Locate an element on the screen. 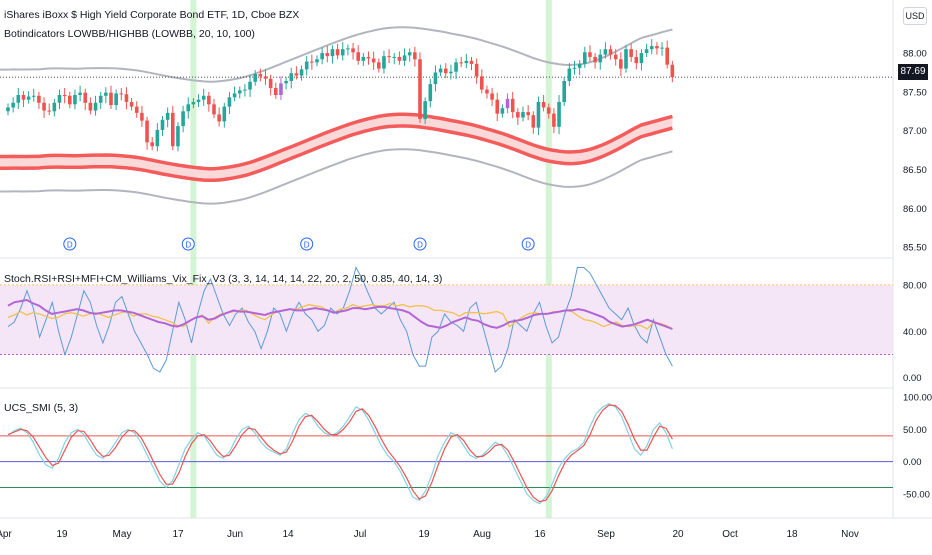 Image resolution: width=932 pixels, height=555 pixels. price-axis-tick: 0.00 is located at coordinates (912, 462).